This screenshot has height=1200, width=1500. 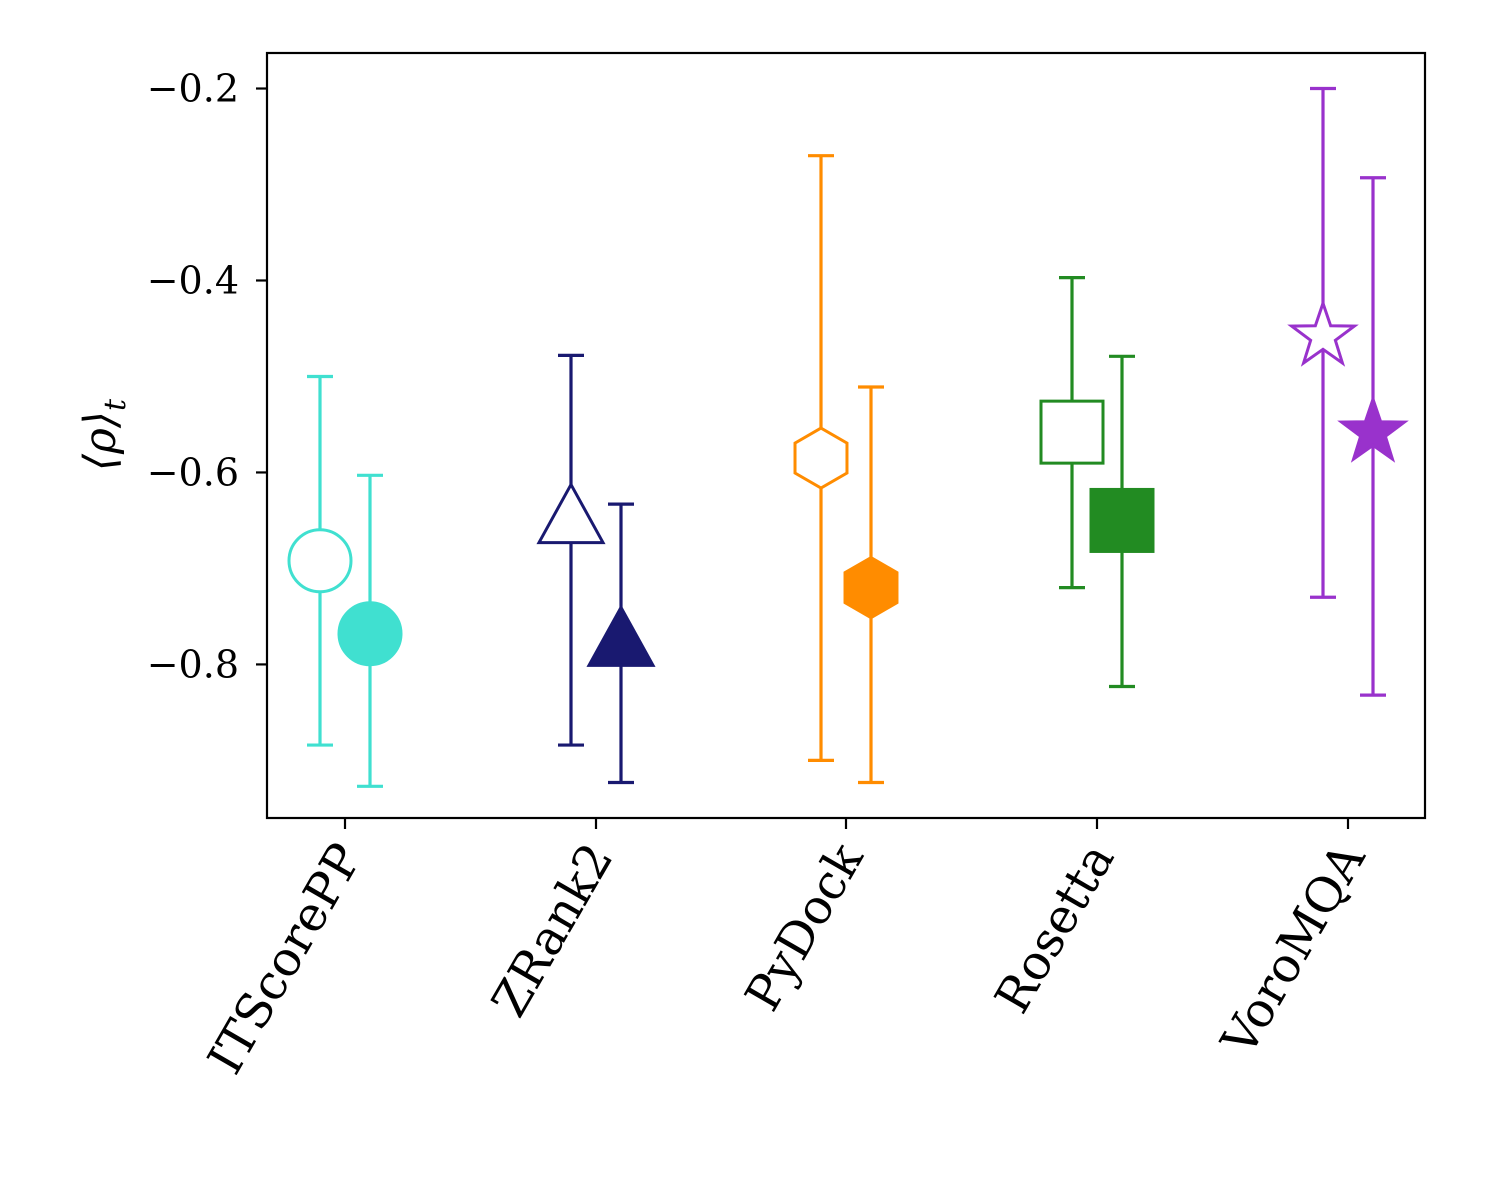 What do you see at coordinates (193, 89) in the screenshot?
I see `y-tick-label: −0.2` at bounding box center [193, 89].